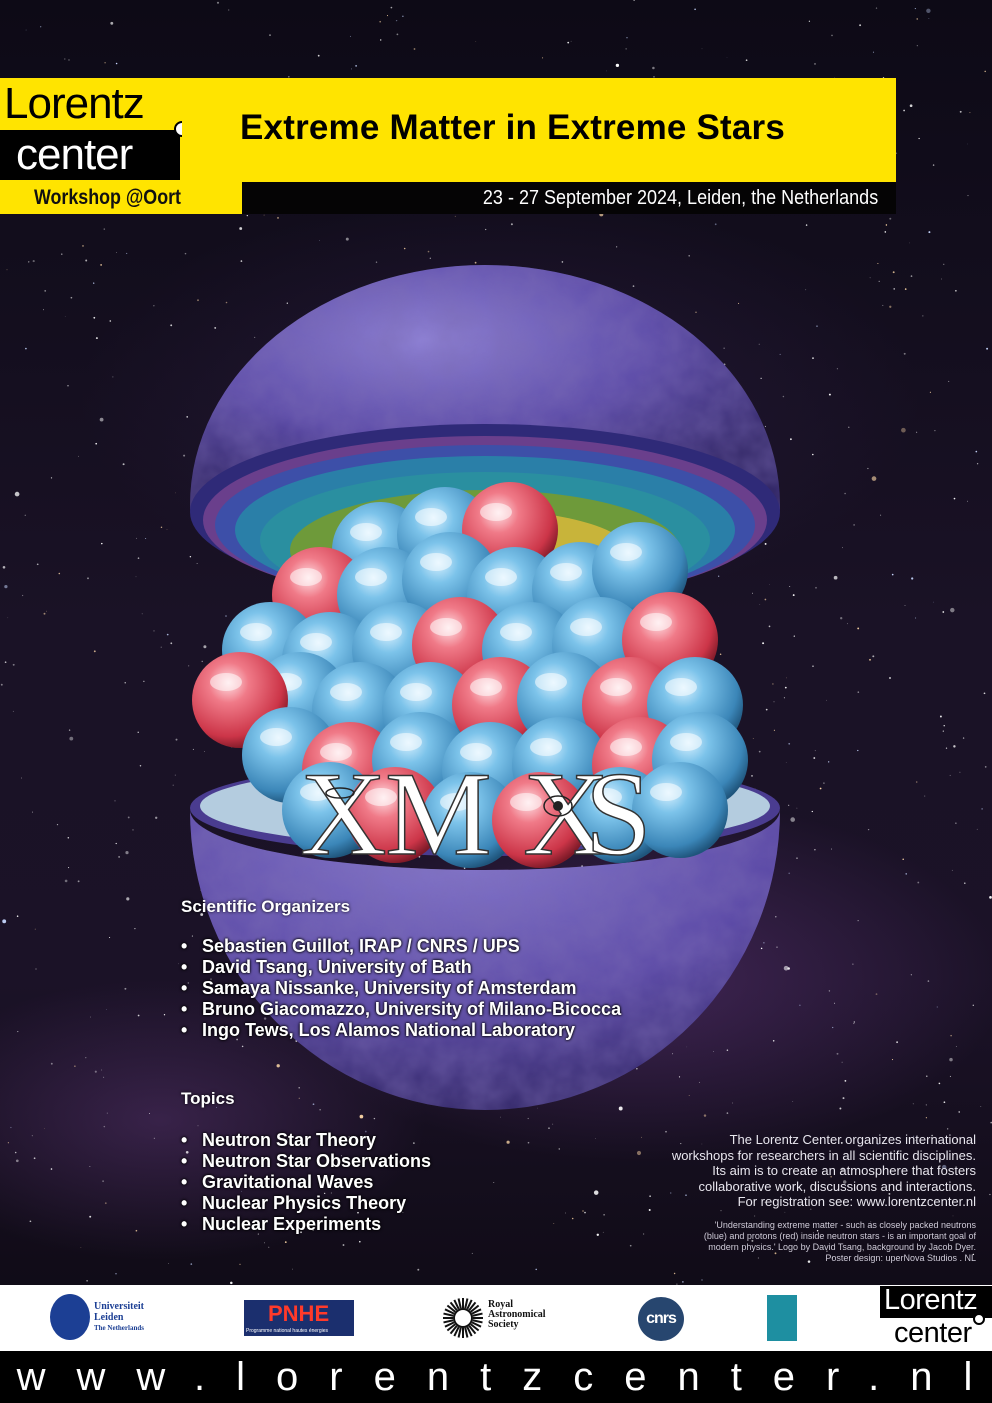  Describe the element at coordinates (306, 1224) in the screenshot. I see `topic-item: Nuclear Experiments` at that location.